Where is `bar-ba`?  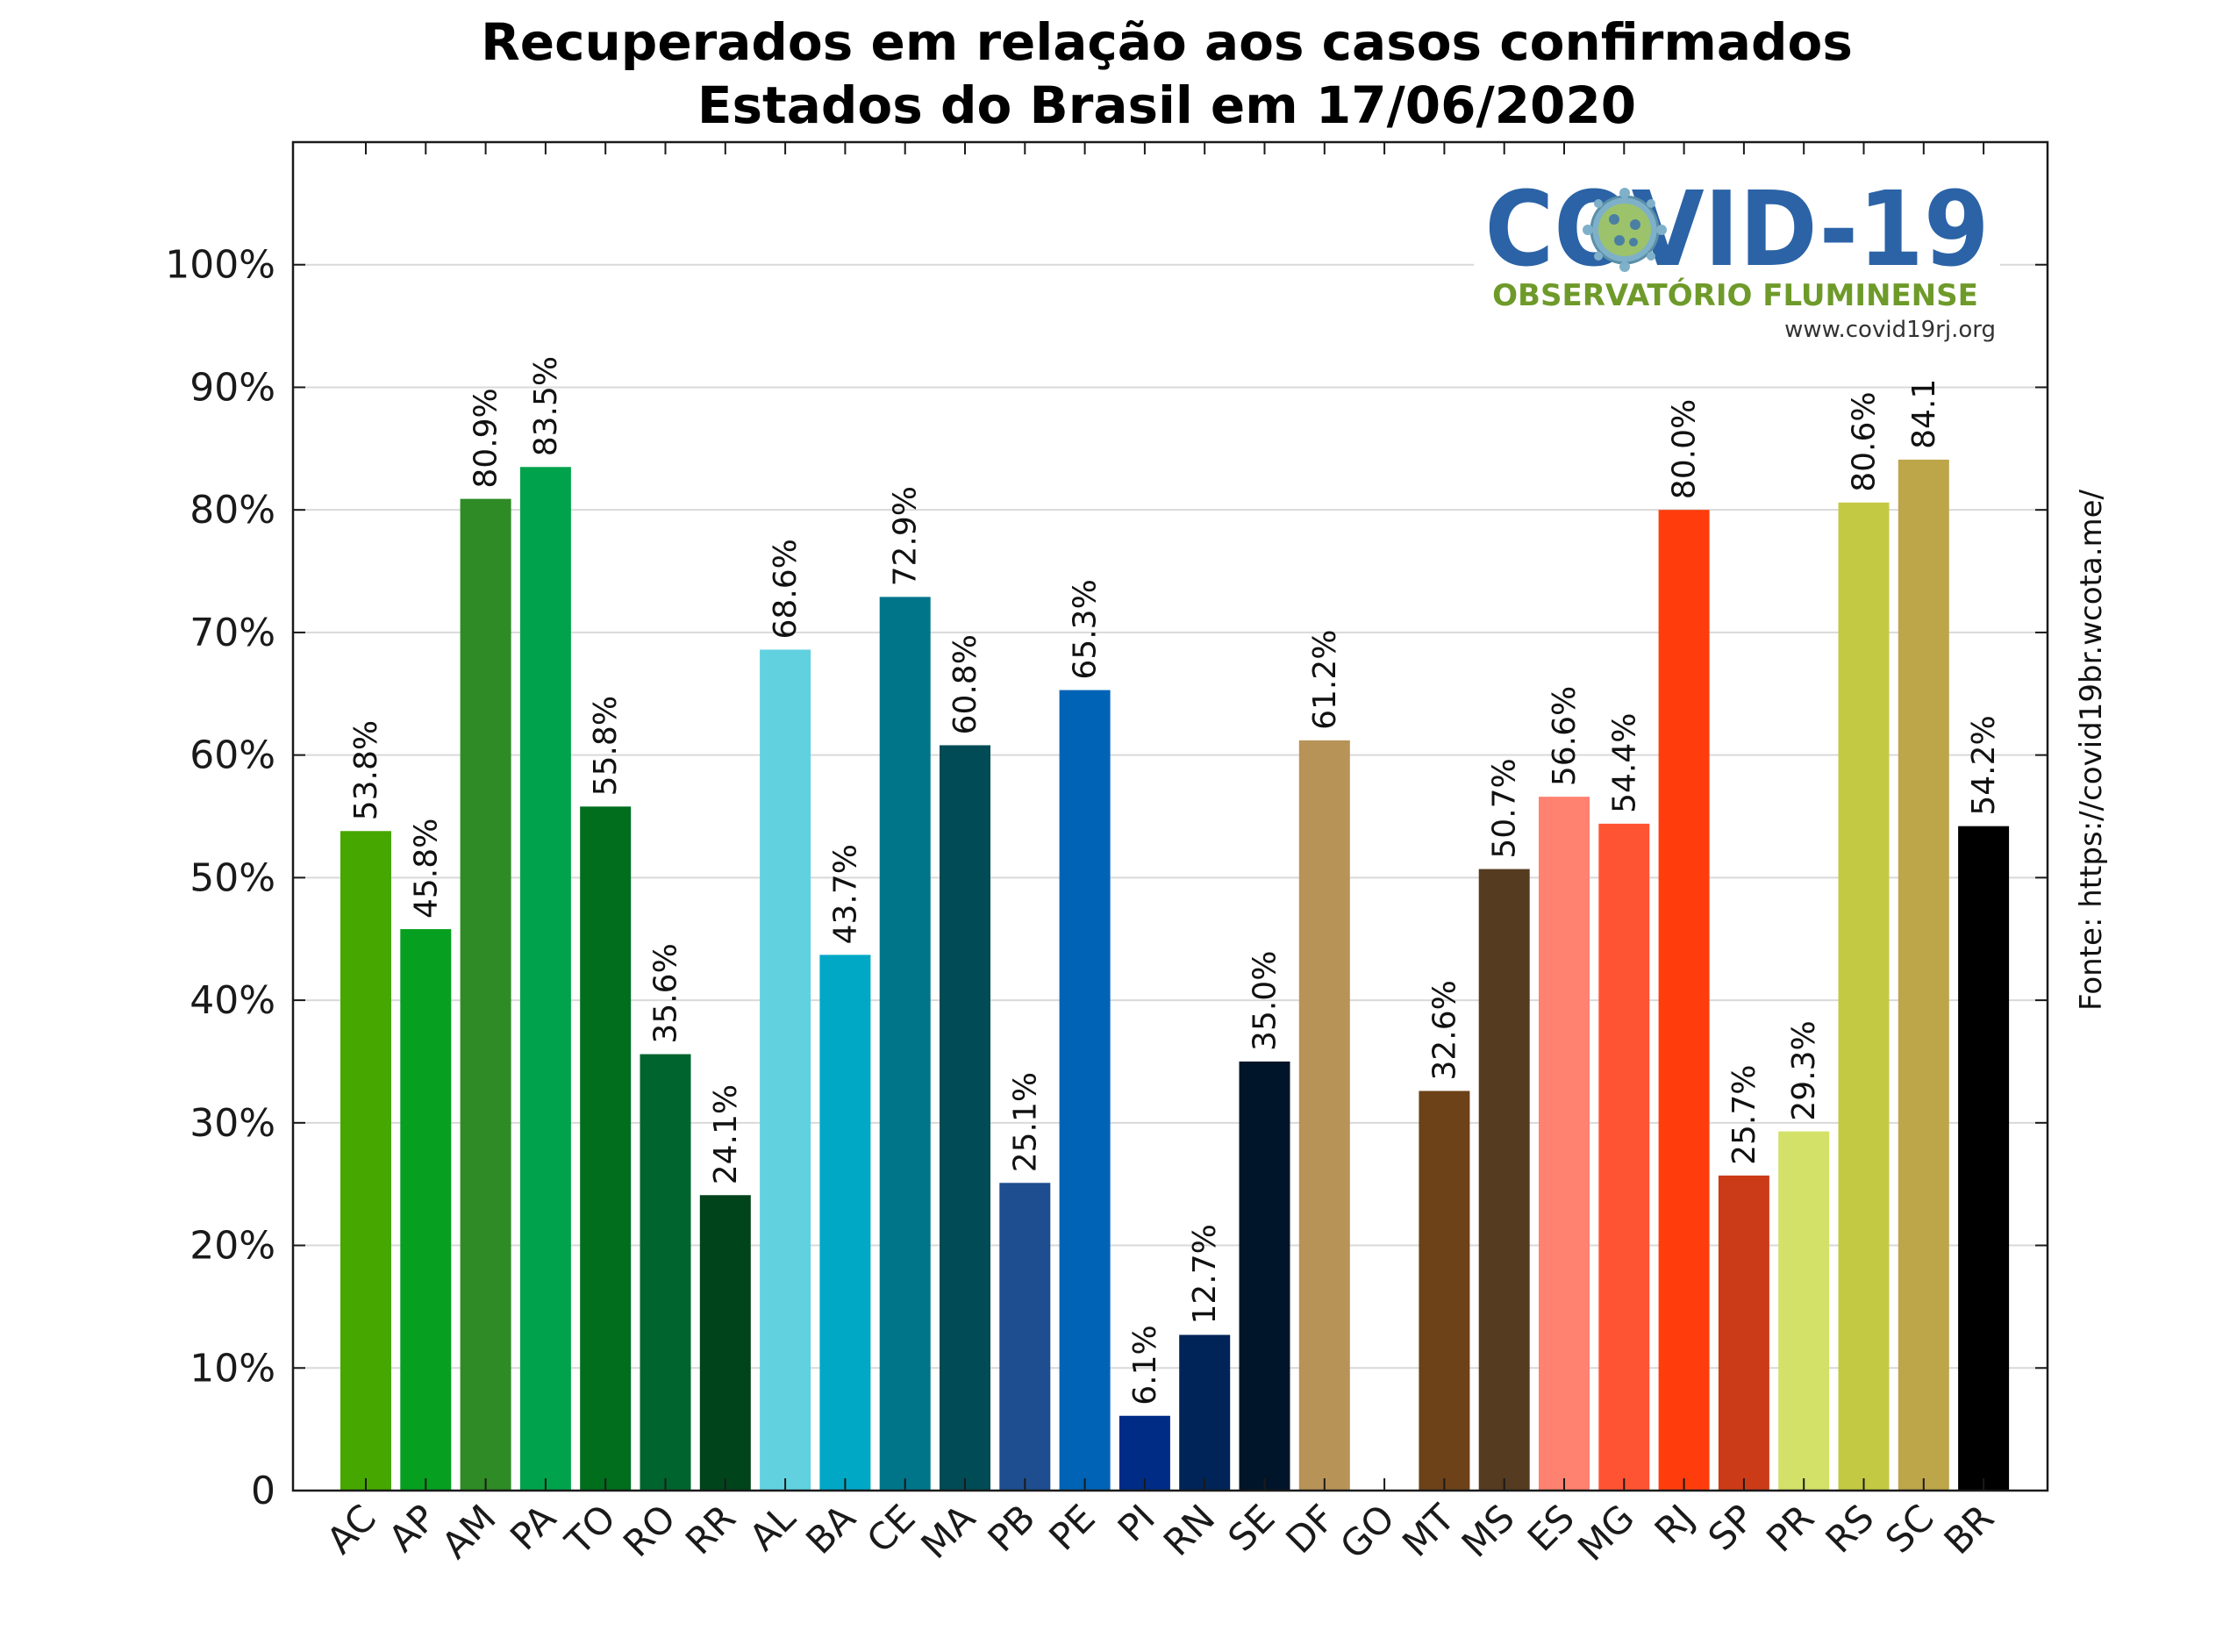
bar-ba is located at coordinates (845, 1223).